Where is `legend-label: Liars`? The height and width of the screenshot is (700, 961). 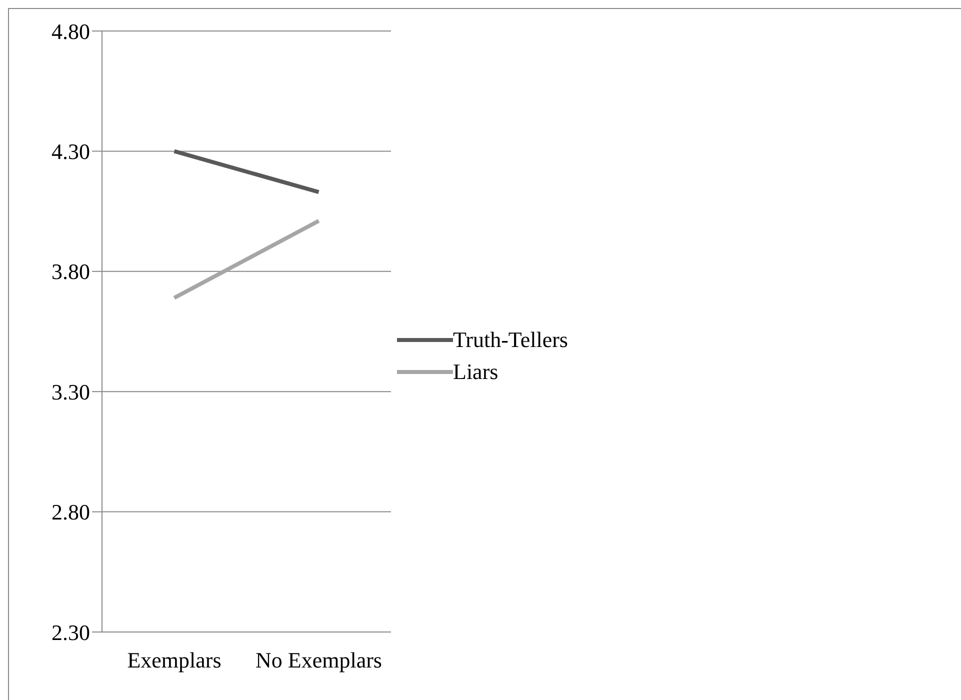 legend-label: Liars is located at coordinates (475, 371).